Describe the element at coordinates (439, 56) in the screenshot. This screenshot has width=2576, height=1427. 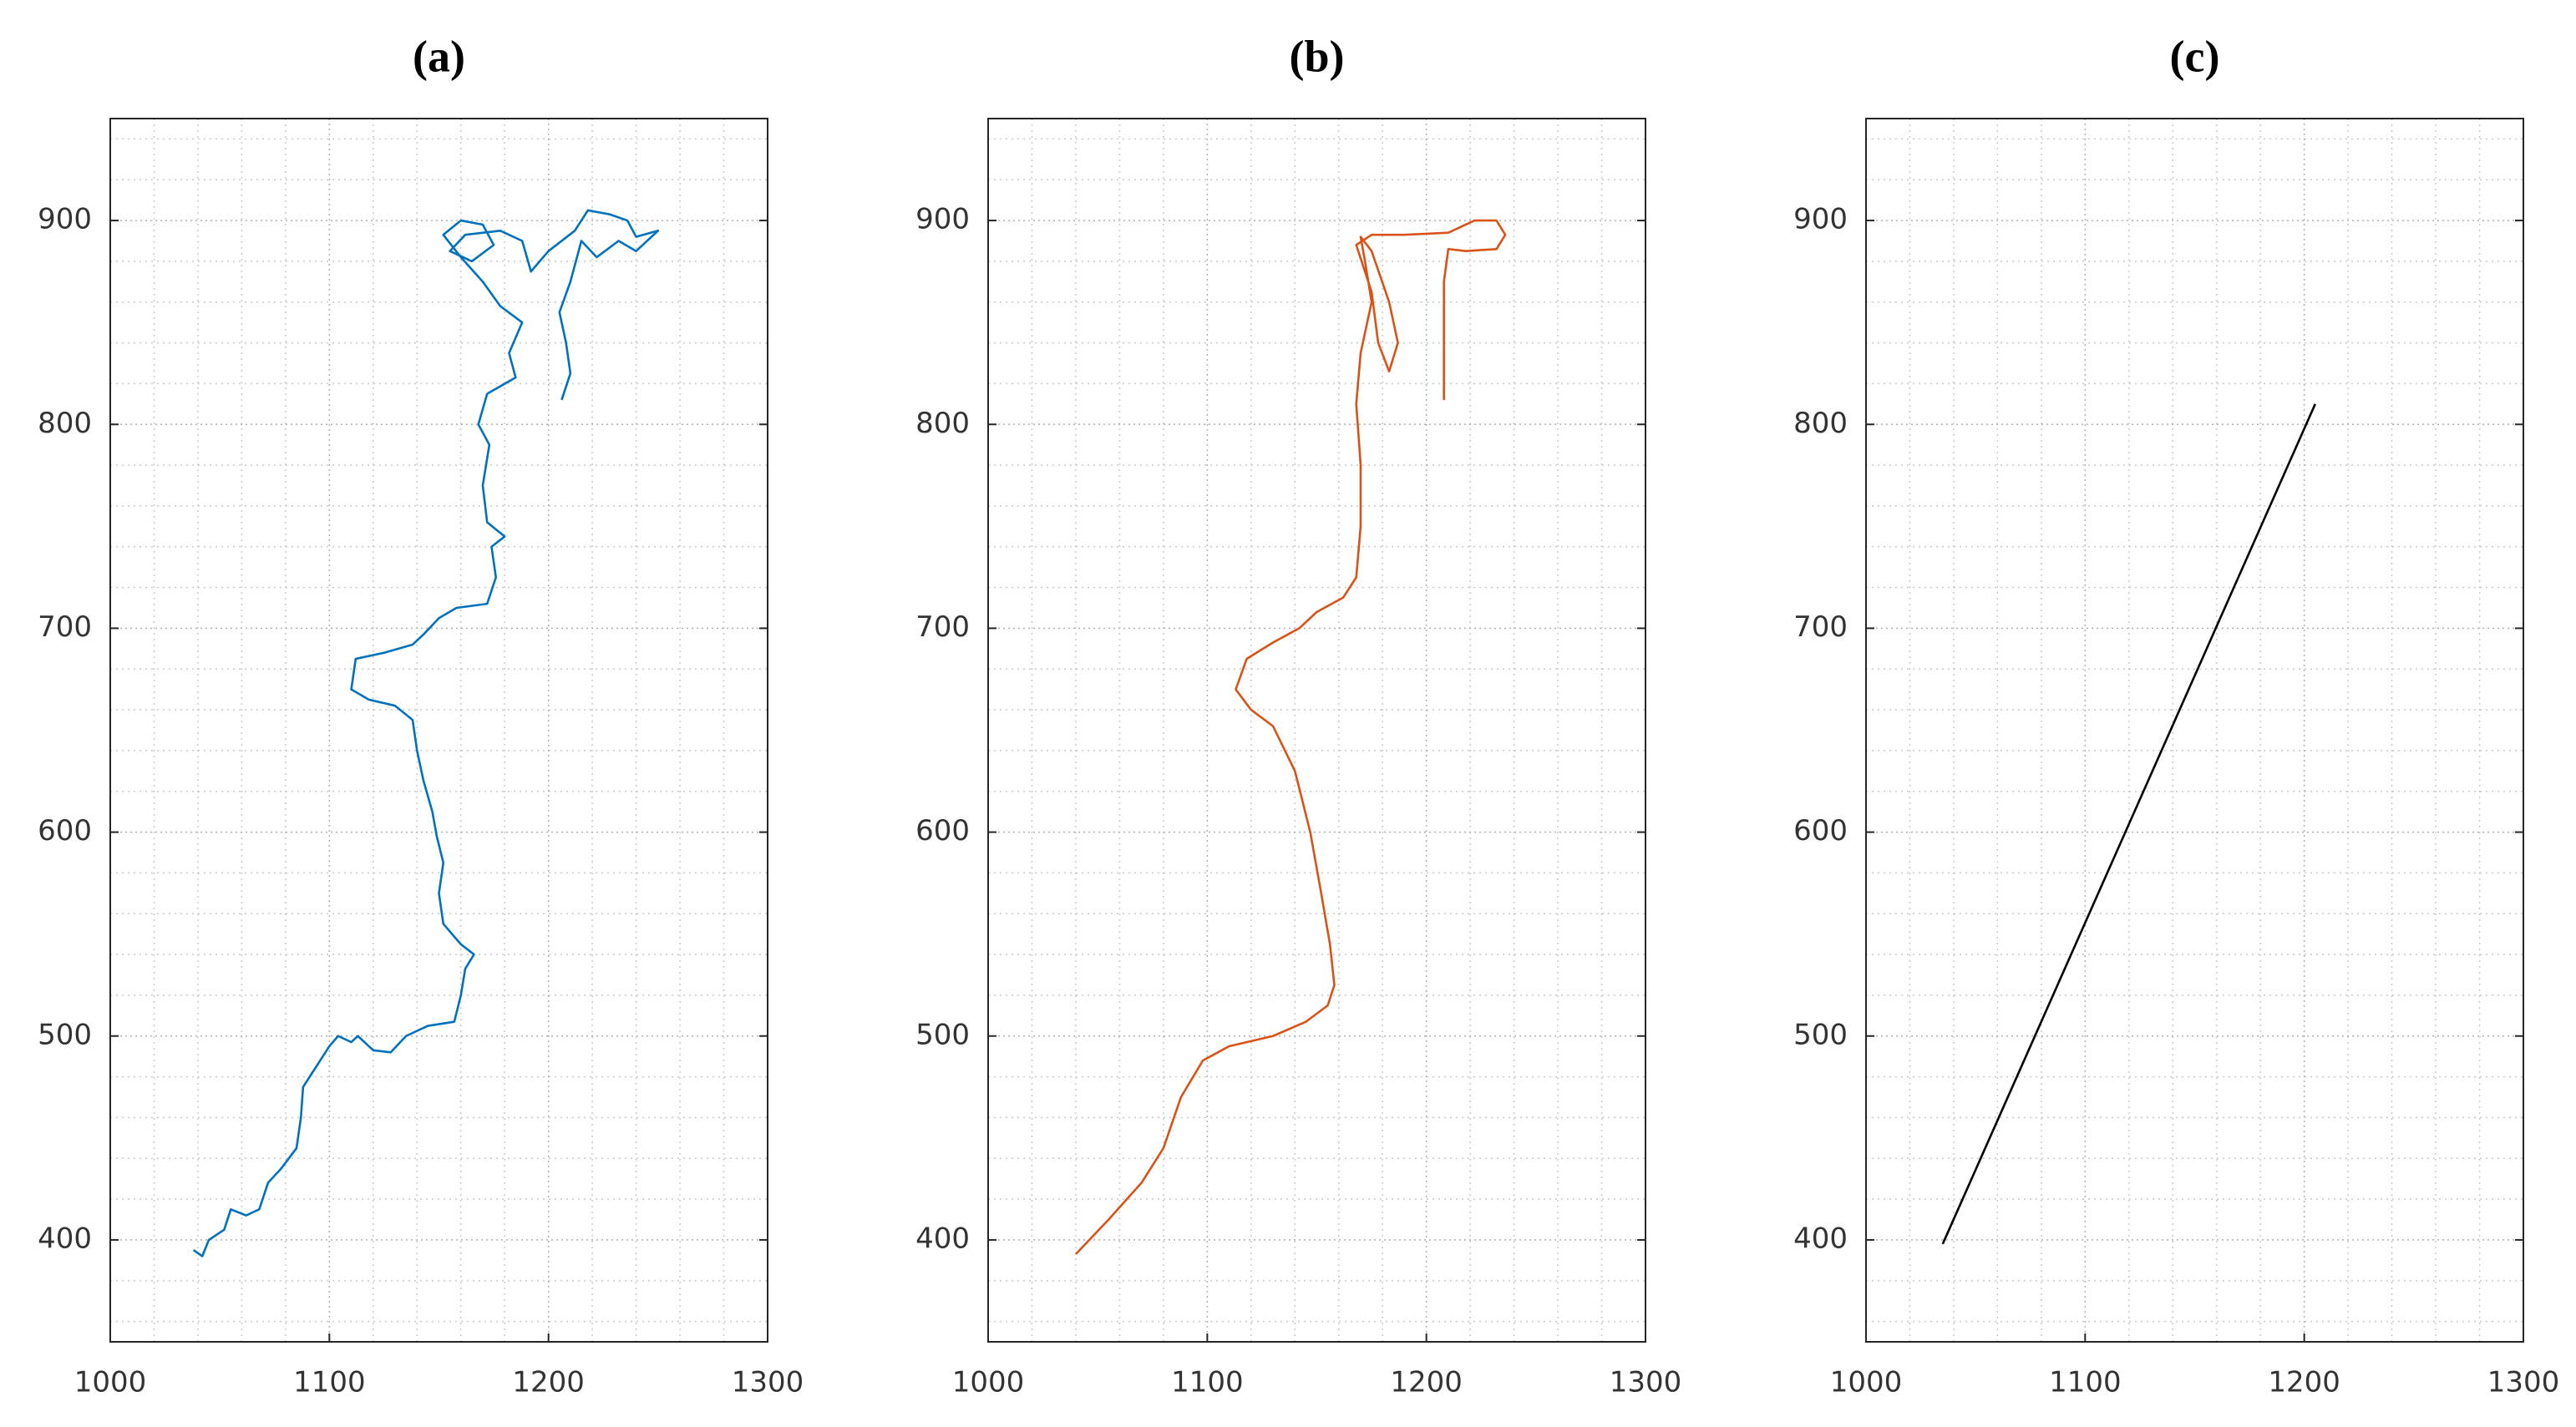
I see `chart-title: (a)` at that location.